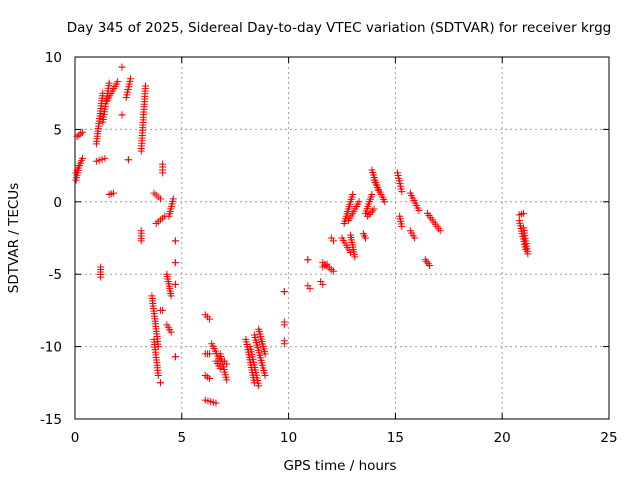 This screenshot has height=480, width=640. I want to click on x-axis-label: GPS time / hours, so click(339, 466).